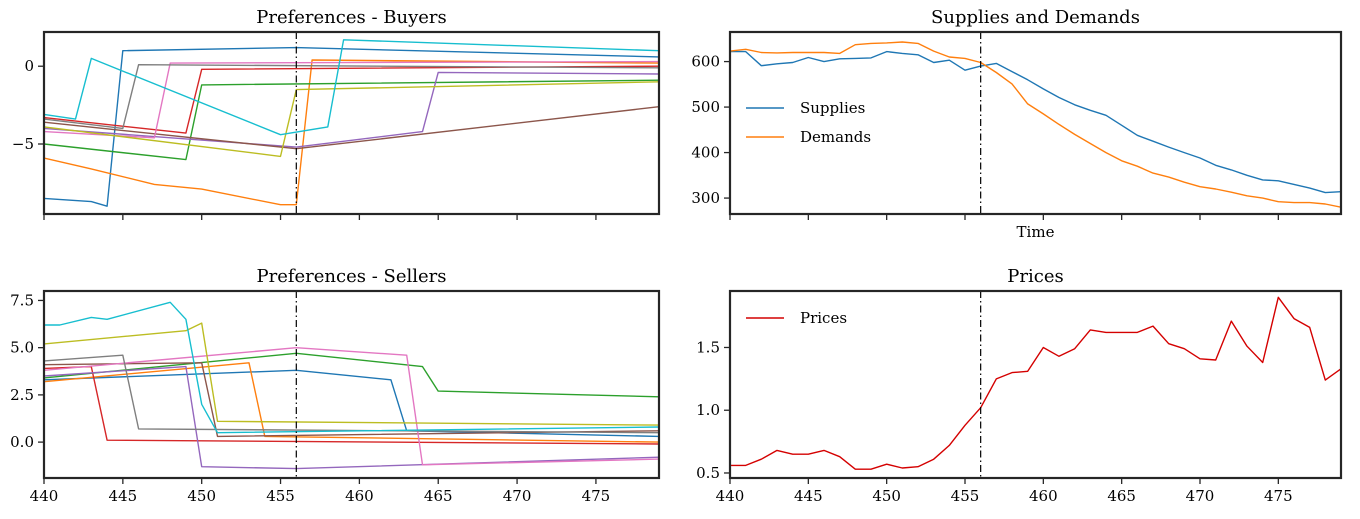 The image size is (1360, 519). What do you see at coordinates (832, 108) in the screenshot?
I see `legend-label-supplies: Supplies` at bounding box center [832, 108].